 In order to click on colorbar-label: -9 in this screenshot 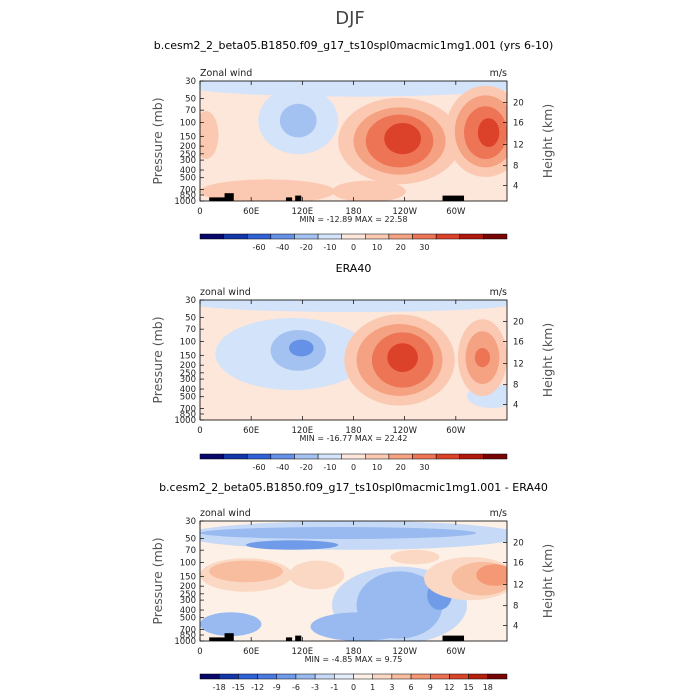, I will do `click(277, 687)`.